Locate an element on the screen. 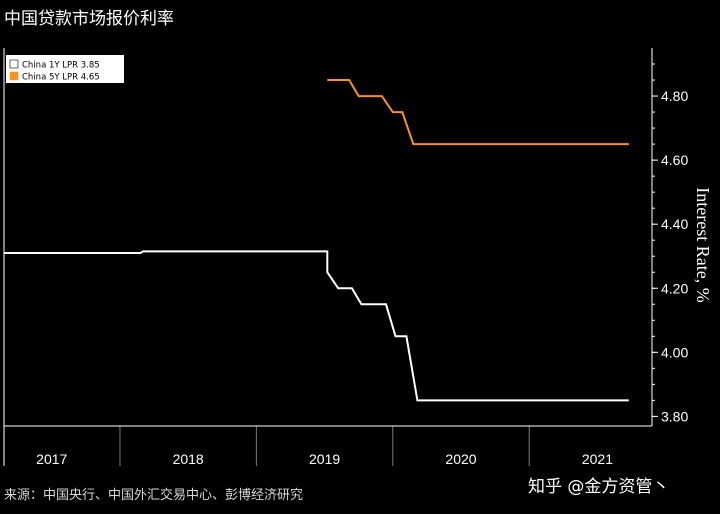 Image resolution: width=720 pixels, height=514 pixels. watermark: 知乎 @金方资管丶 is located at coordinates (599, 487).